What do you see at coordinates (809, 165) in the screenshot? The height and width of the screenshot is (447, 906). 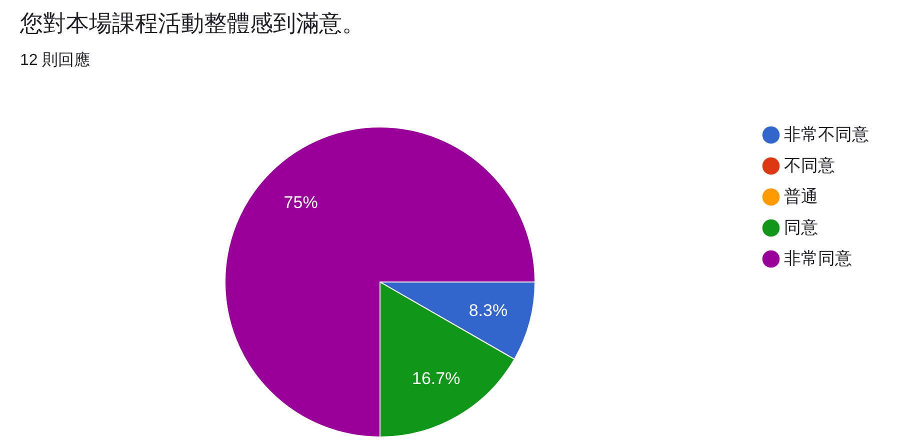 I see `legend-label: 不同意` at bounding box center [809, 165].